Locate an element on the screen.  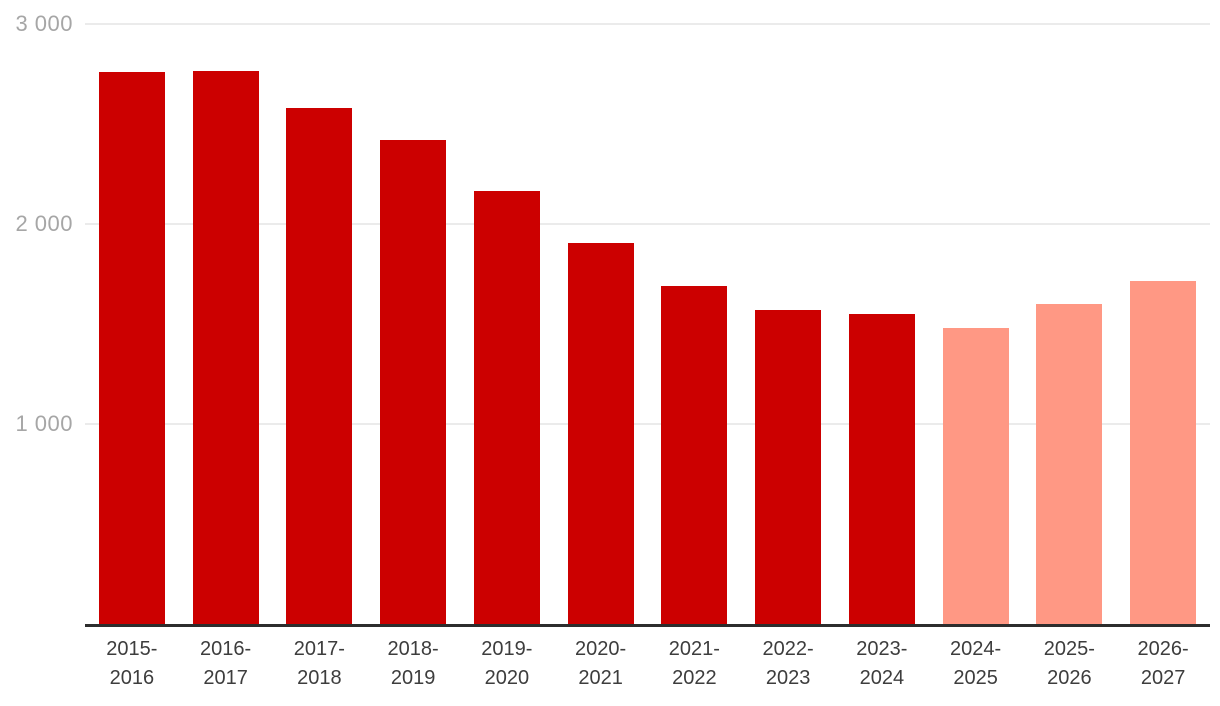
x-tick-label-line: 2015- is located at coordinates (132, 649).